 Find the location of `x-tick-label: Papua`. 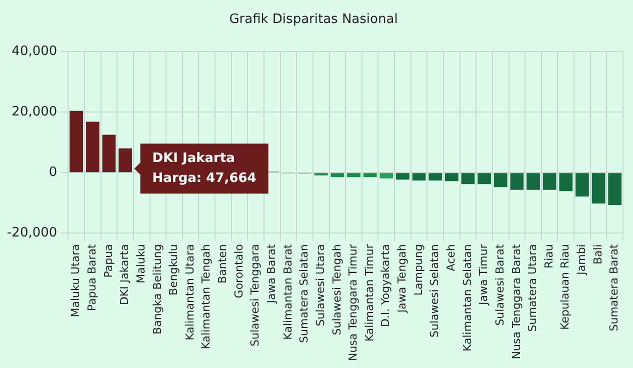

x-tick-label: Papua is located at coordinates (108, 261).